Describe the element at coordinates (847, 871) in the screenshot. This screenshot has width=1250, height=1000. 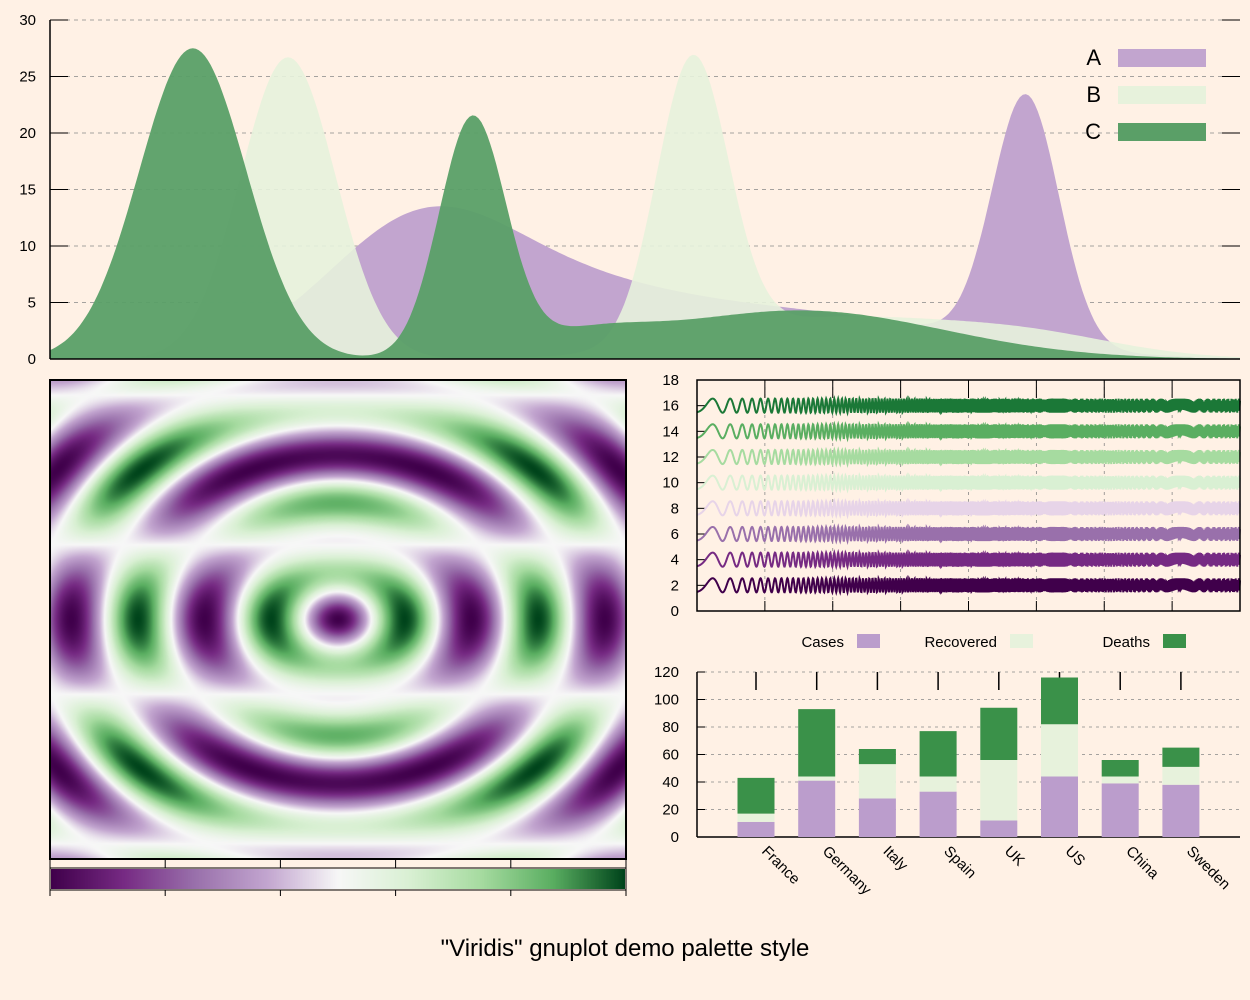
I see `bars-category-label: Germany` at that location.